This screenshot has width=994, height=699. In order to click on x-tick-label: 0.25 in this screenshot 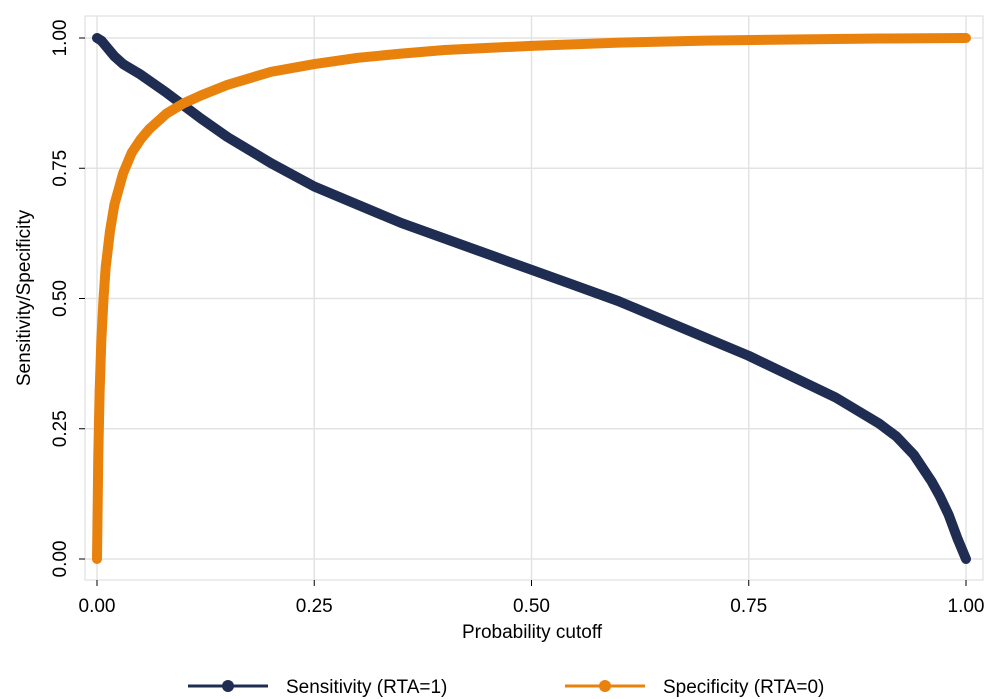, I will do `click(314, 606)`.